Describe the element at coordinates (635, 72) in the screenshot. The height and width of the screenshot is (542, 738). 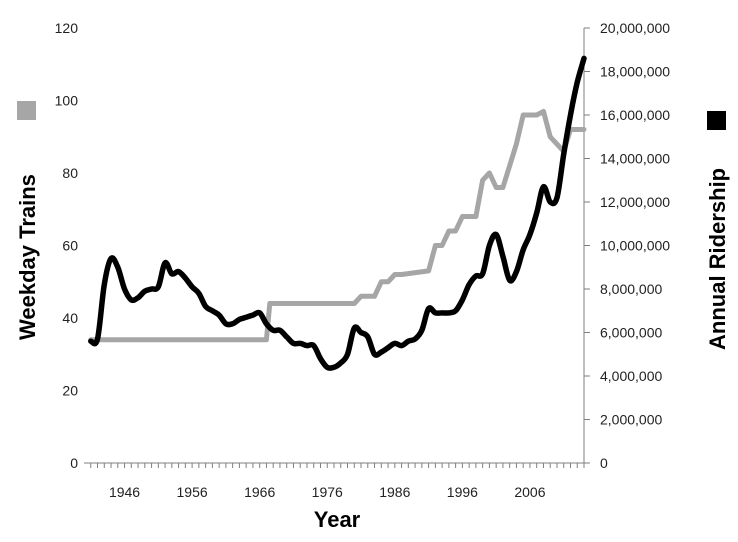
I see `right-tick-label: 18,000,000` at that location.